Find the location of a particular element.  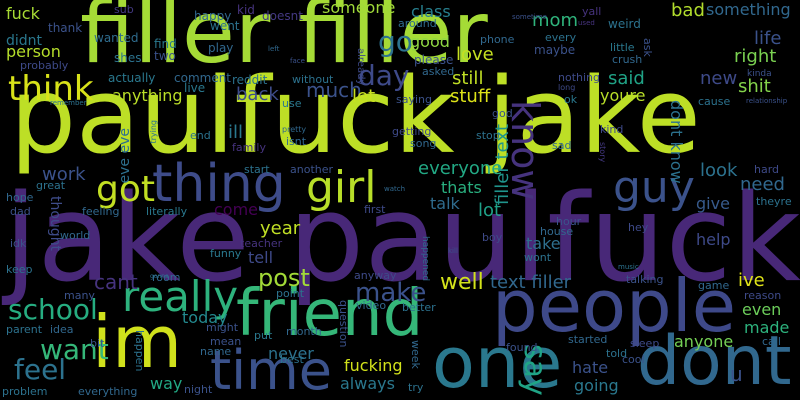

word-face: face is located at coordinates (297, 61).